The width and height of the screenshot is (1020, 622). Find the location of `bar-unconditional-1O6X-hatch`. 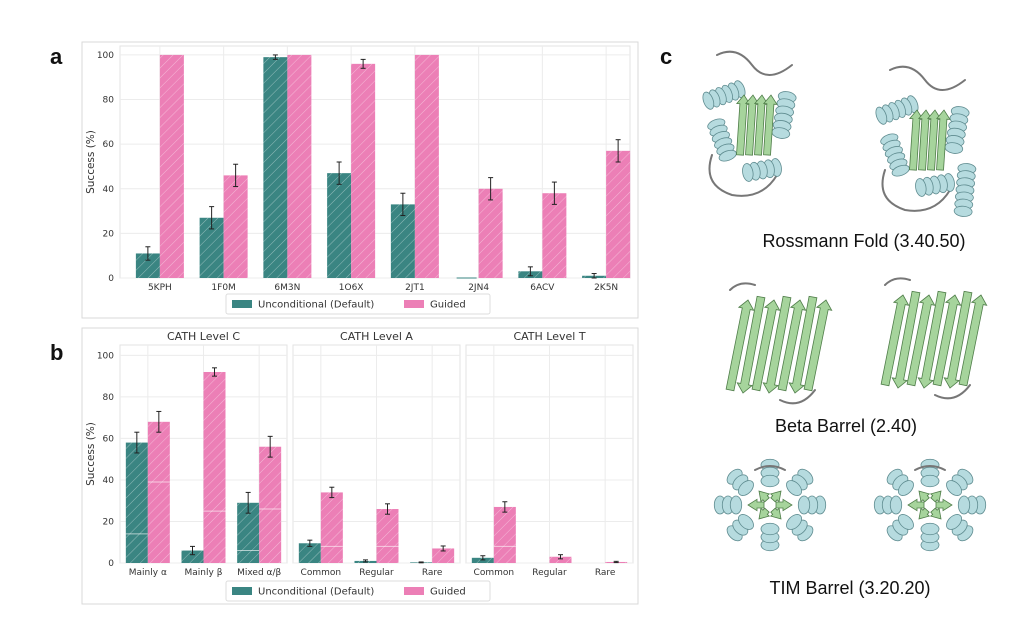

bar-unconditional-1O6X-hatch is located at coordinates (339, 225).